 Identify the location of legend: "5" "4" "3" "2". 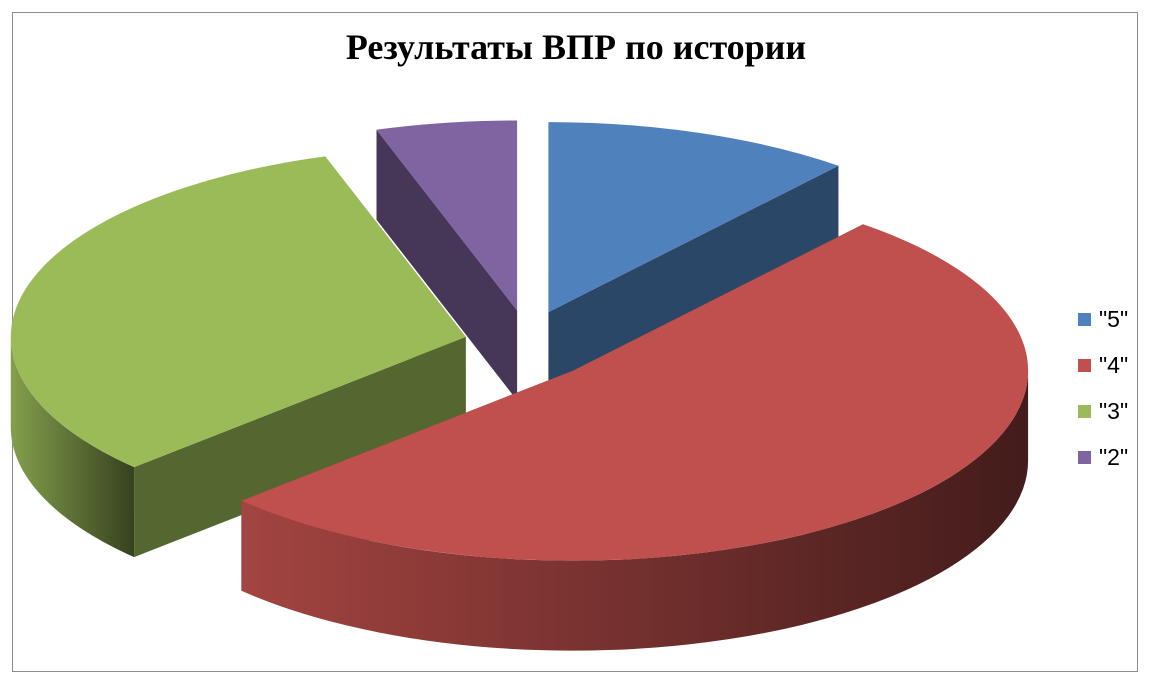
(1103, 388).